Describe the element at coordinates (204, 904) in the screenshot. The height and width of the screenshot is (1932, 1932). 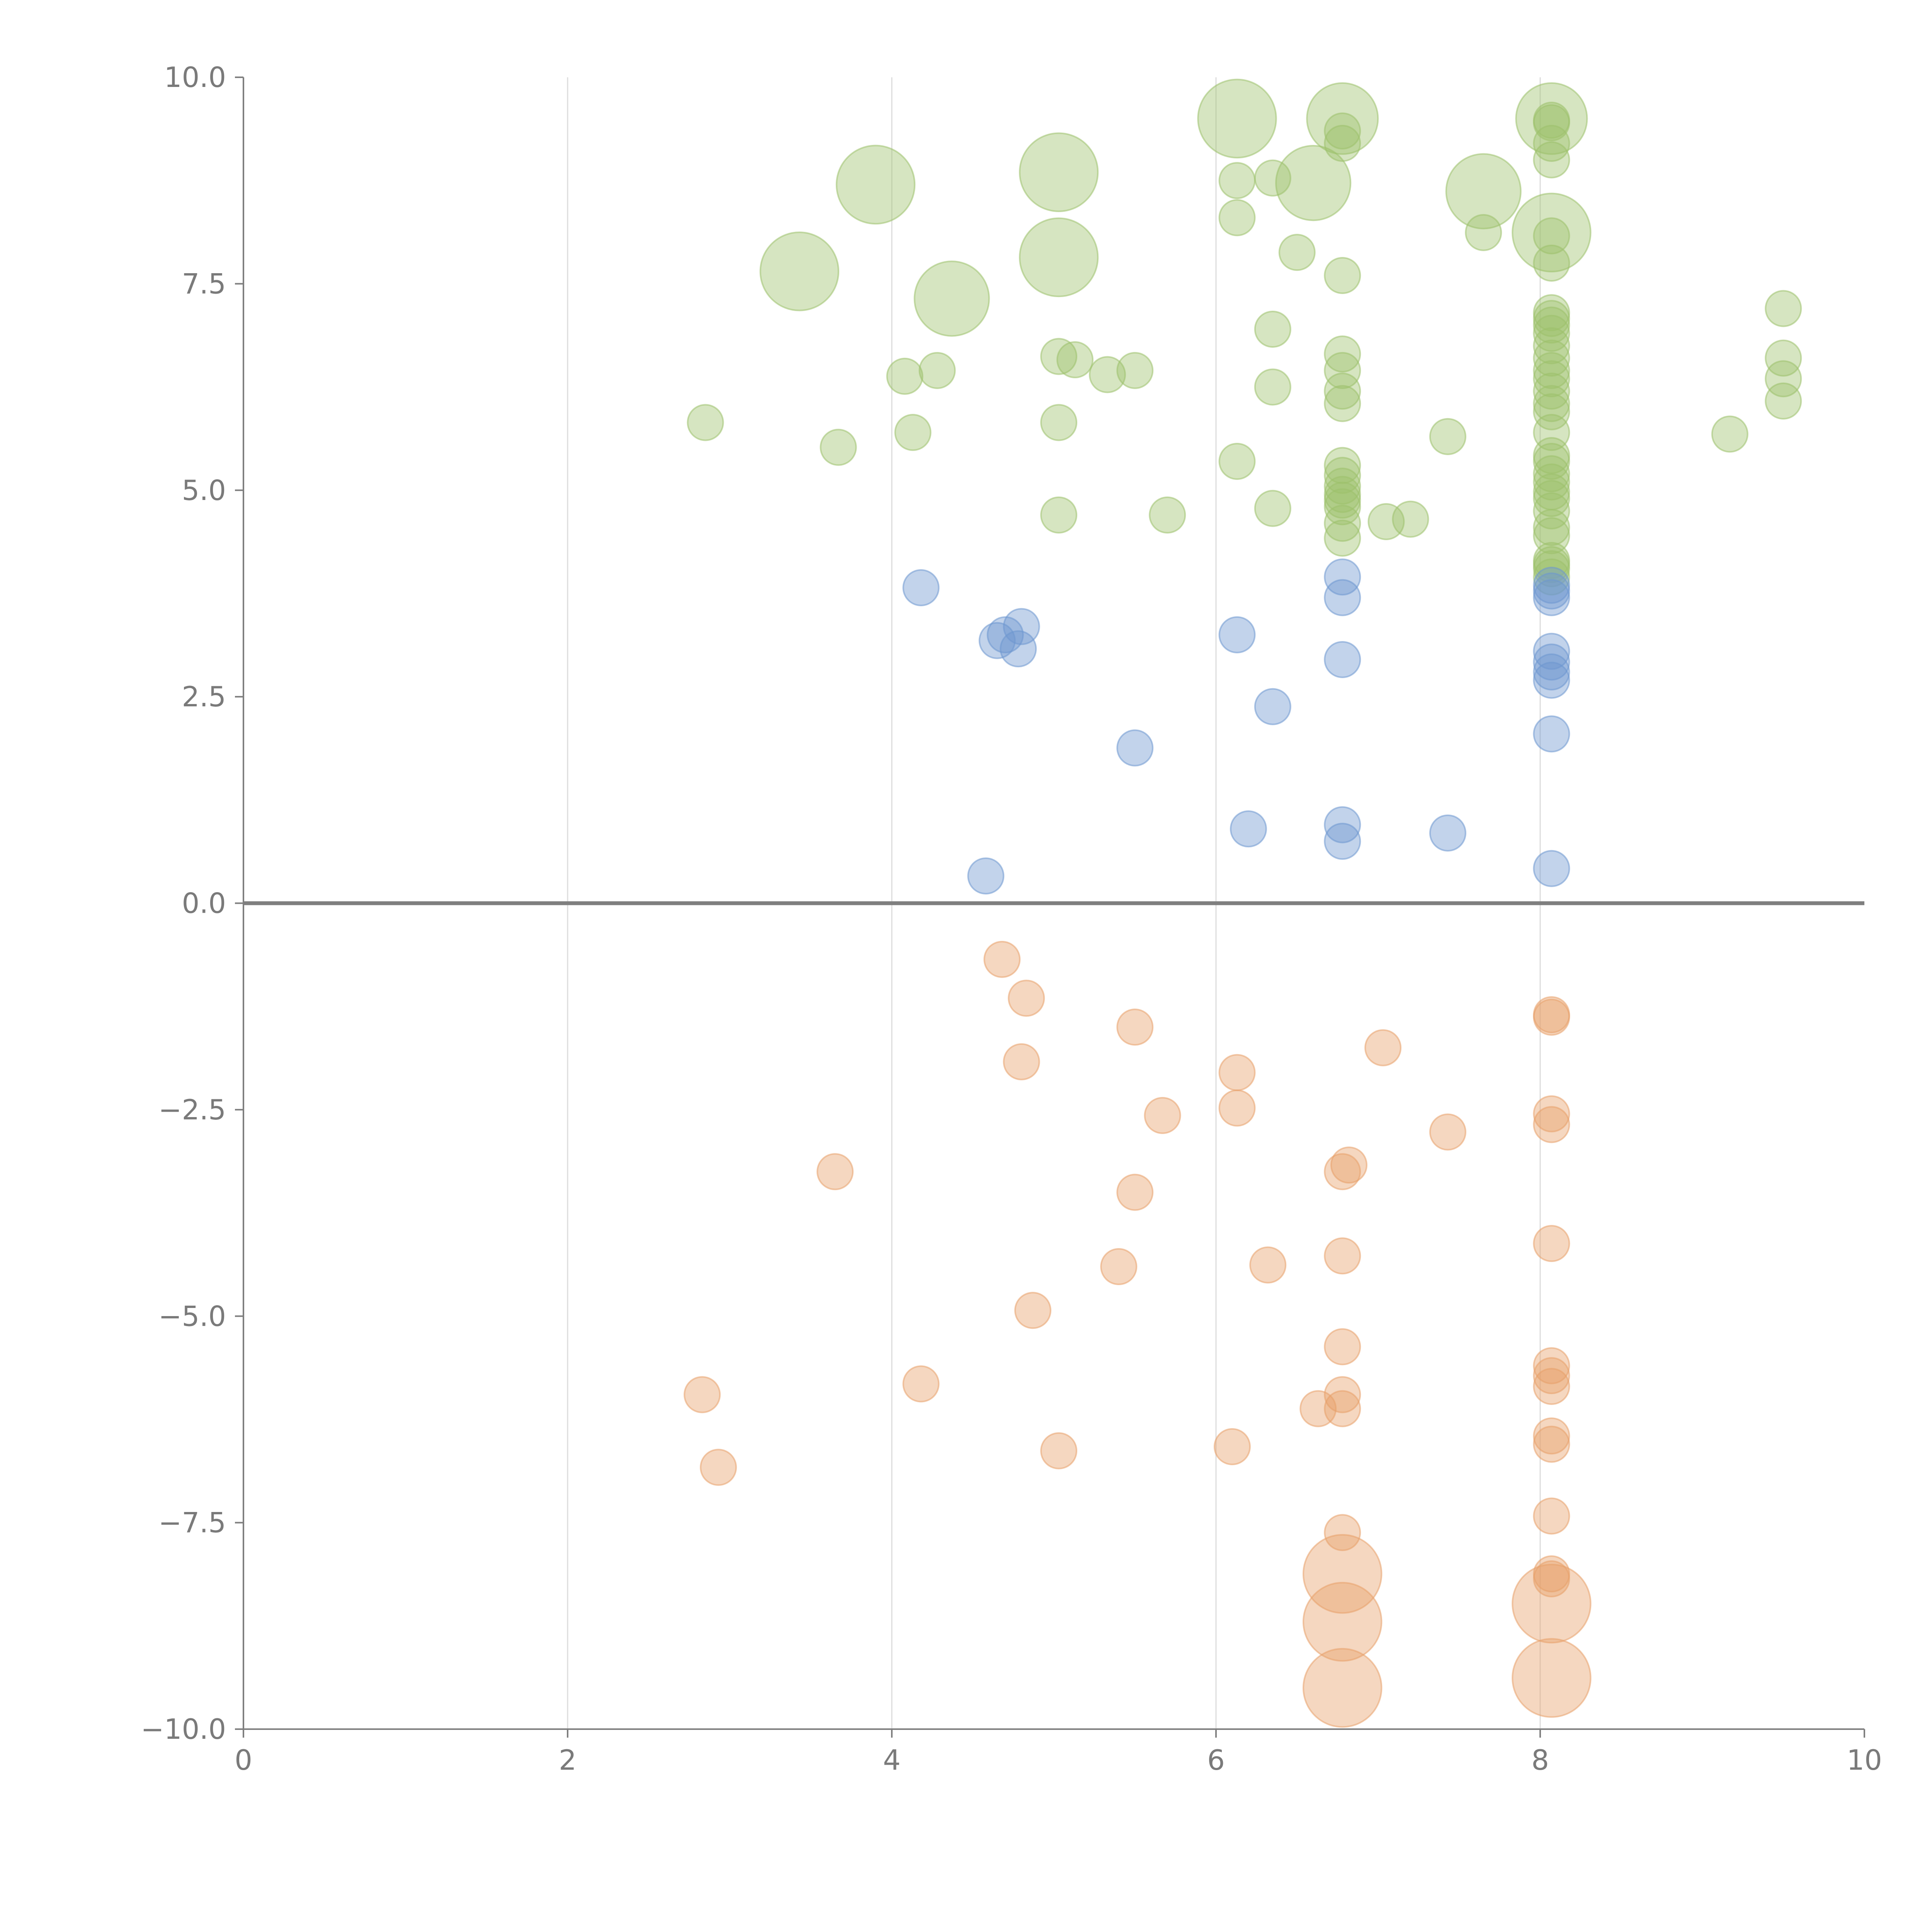
I see `y-tick-label: 0.0` at that location.